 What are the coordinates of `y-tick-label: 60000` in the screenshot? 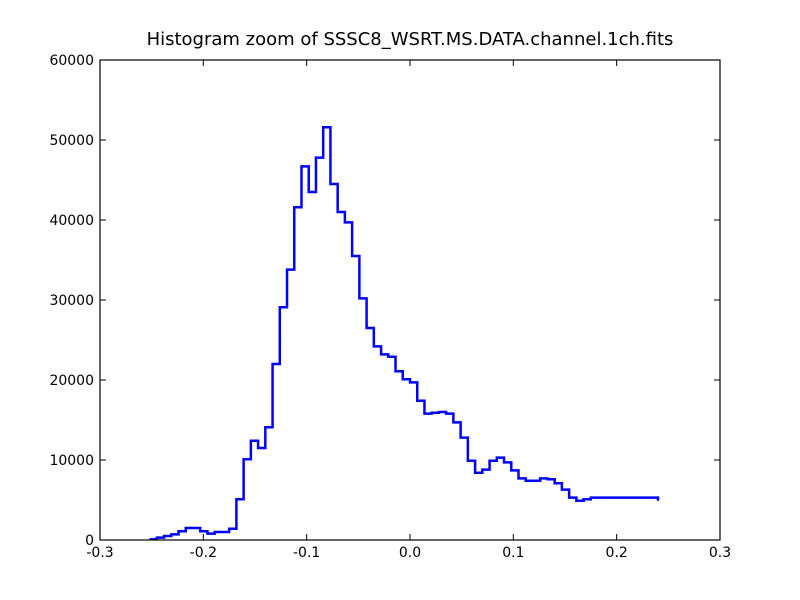 It's located at (71, 61).